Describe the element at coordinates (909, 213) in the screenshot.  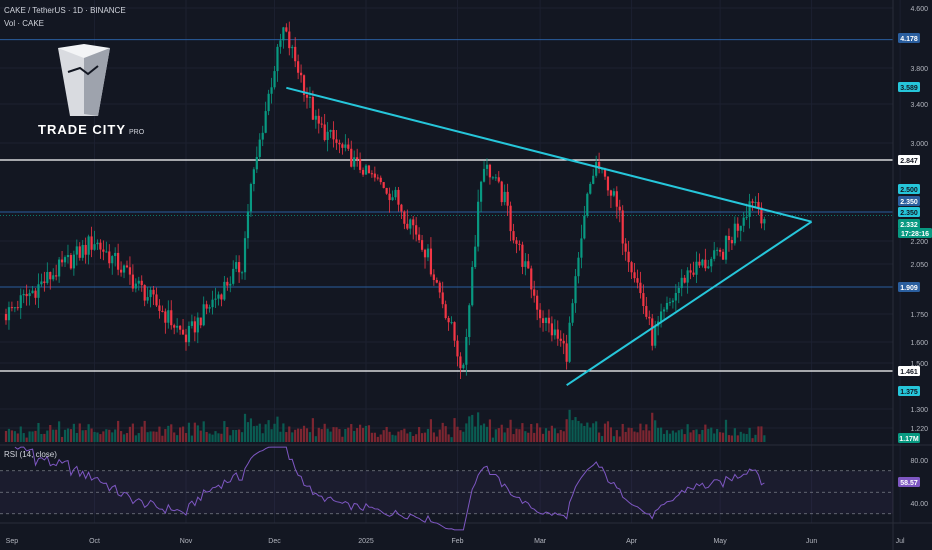
I see `price-badge-label: 2.350` at that location.